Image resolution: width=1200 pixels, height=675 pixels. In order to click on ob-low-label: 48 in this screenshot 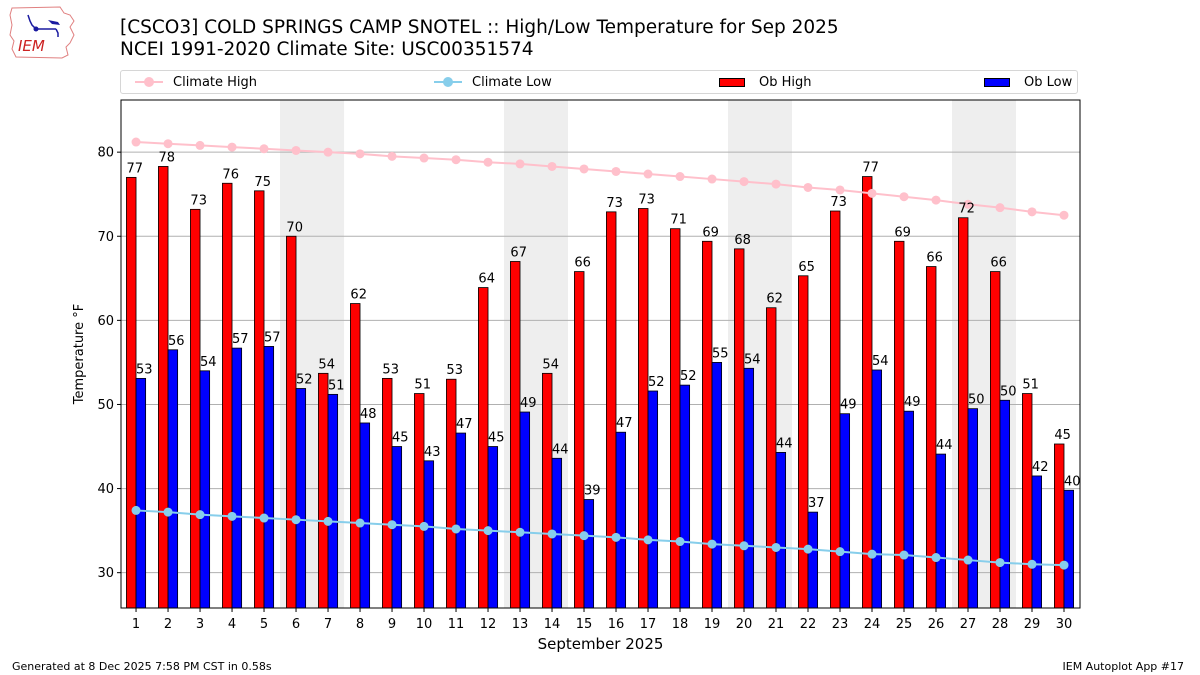, I will do `click(368, 414)`.